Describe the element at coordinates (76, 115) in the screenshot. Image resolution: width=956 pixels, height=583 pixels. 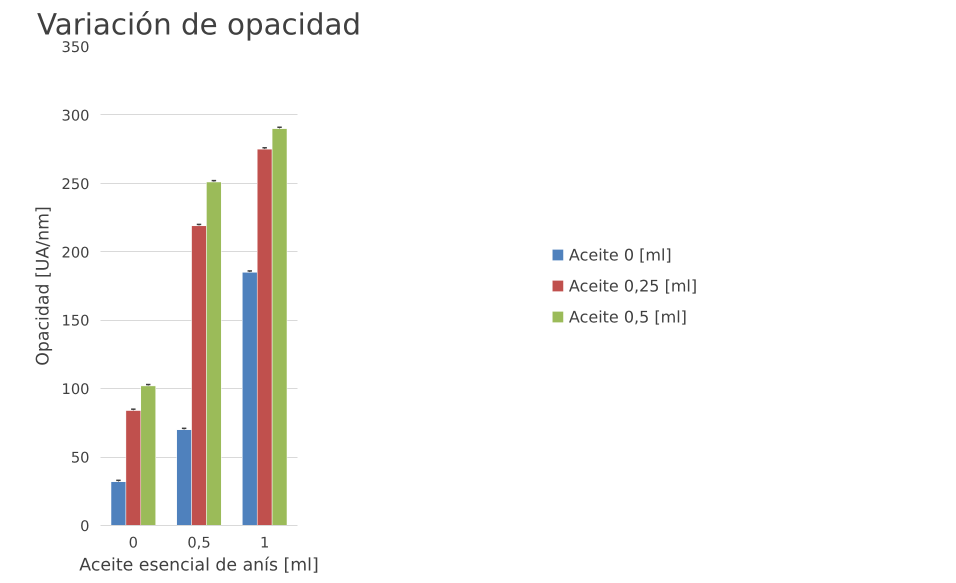
I see `y-tick-label: 300` at that location.